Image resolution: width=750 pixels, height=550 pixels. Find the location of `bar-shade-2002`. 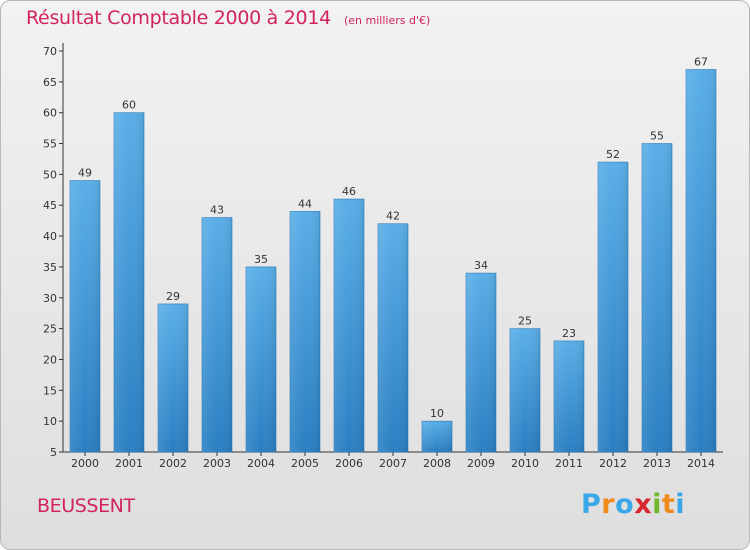

bar-shade-2002 is located at coordinates (173, 377).